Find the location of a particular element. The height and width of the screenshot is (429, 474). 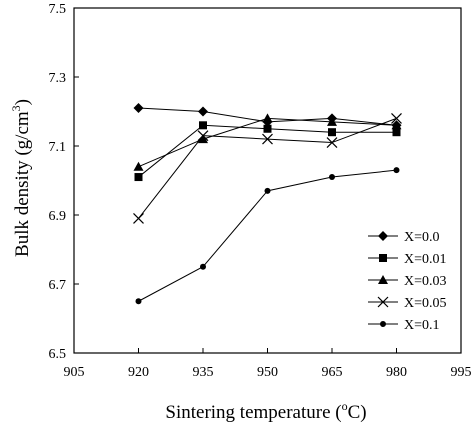

legend-label: X=0.05 is located at coordinates (425, 303).